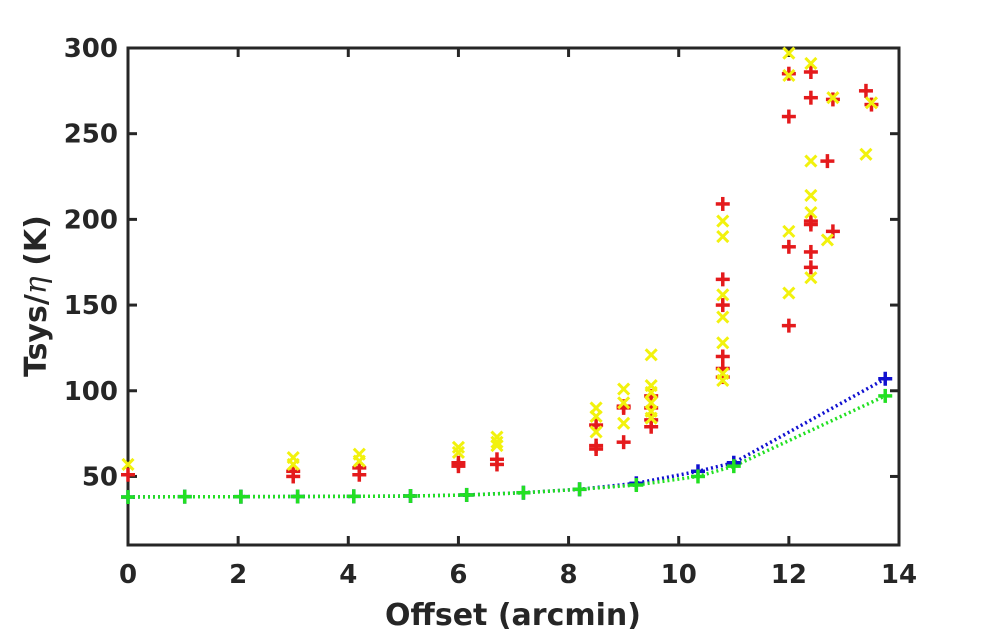 The height and width of the screenshot is (636, 993). Describe the element at coordinates (128, 575) in the screenshot. I see `x-tick-label: 0` at that location.